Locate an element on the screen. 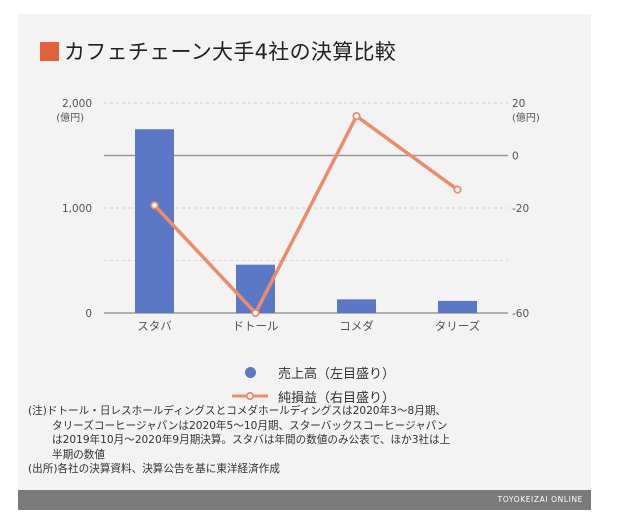 This screenshot has height=514, width=642. footer-bar: TOYOKEIZAI ONLINE is located at coordinates (304, 500).